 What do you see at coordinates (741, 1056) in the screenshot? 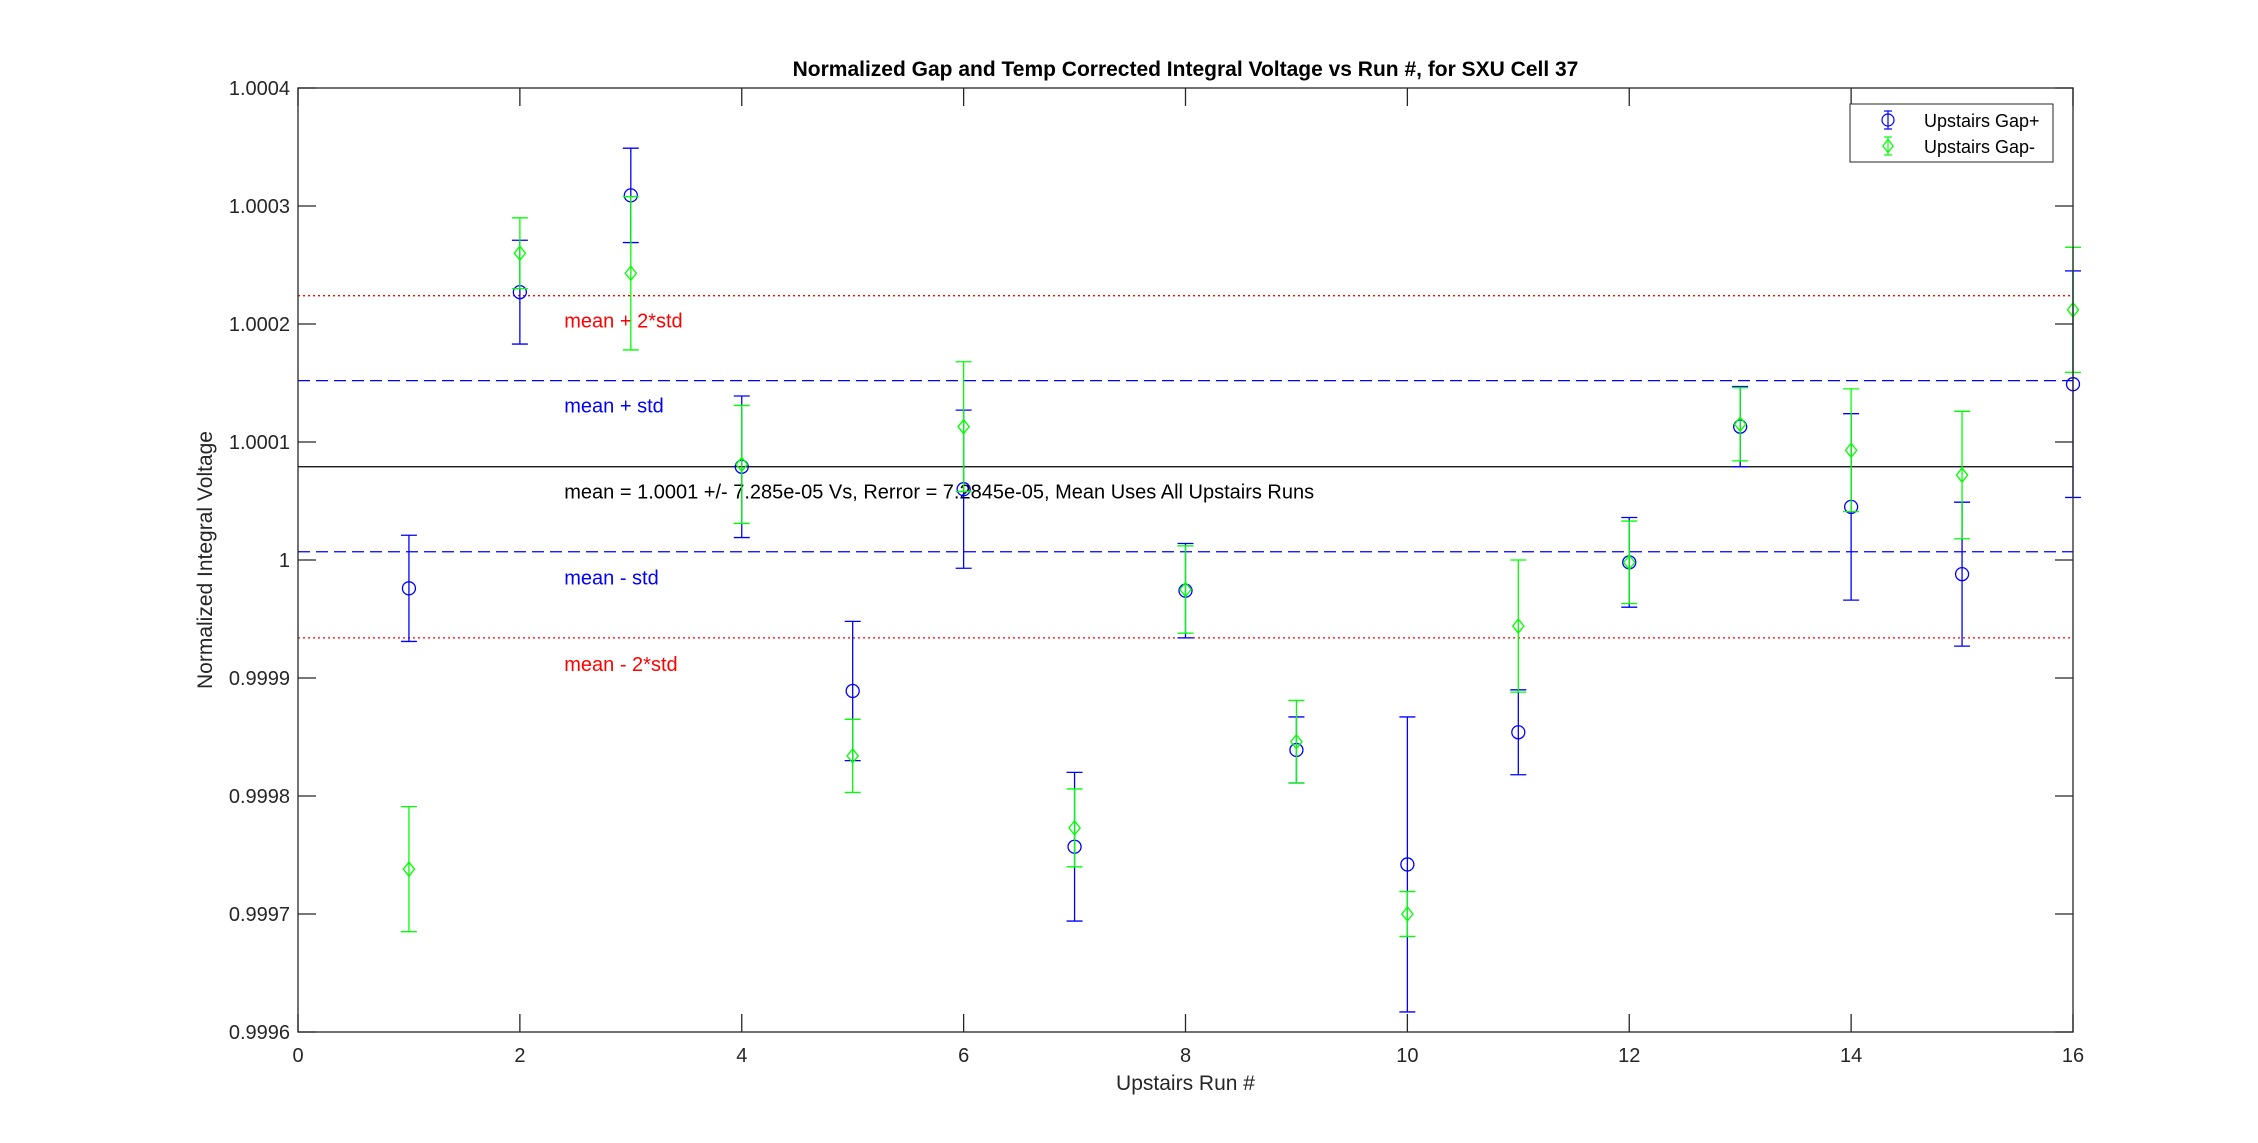
I see `x-tick-label: 4` at bounding box center [741, 1056].